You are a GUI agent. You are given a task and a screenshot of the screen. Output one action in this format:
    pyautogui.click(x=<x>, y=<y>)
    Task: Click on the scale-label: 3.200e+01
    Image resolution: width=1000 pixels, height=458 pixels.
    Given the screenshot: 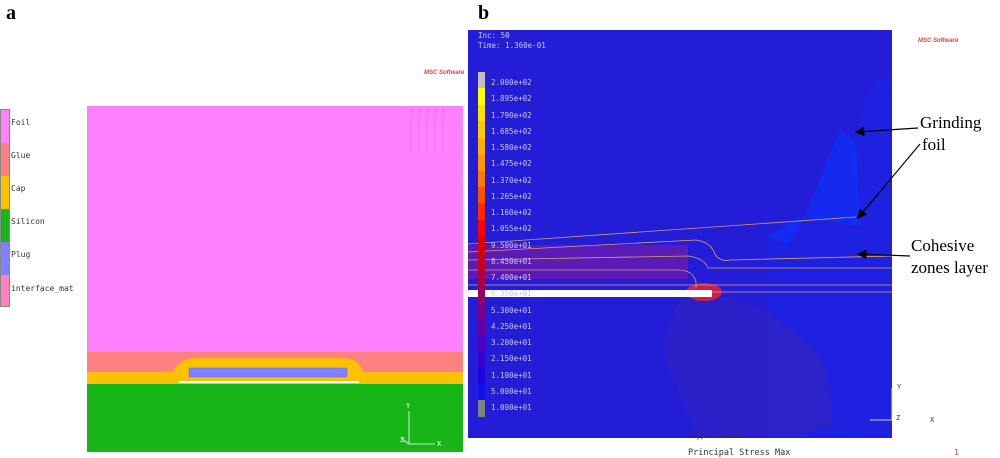 What is the action you would take?
    pyautogui.click(x=511, y=342)
    